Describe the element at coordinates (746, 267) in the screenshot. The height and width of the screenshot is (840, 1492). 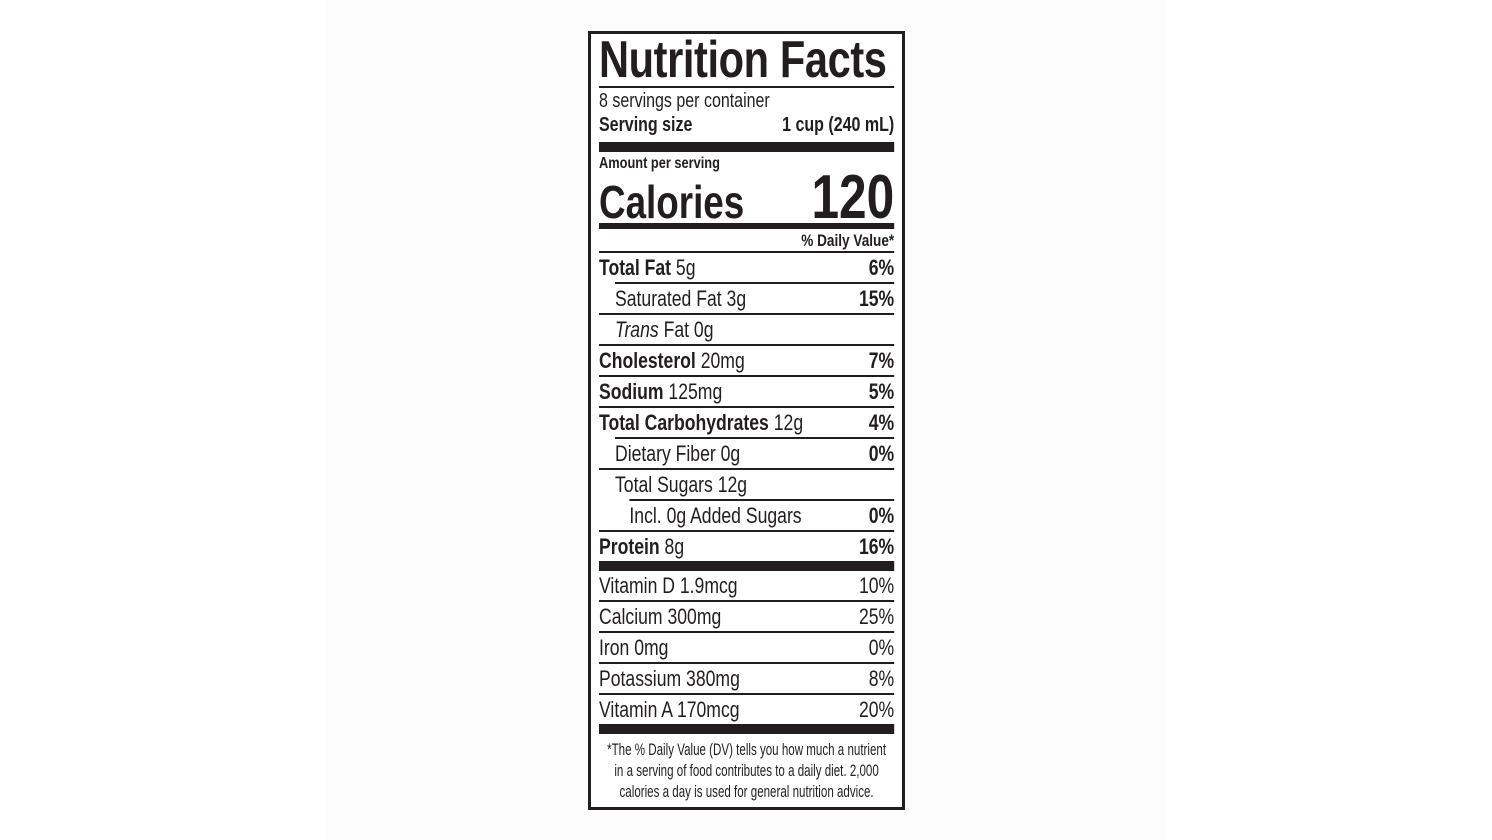
I see `nutrient-row: Total Fat 5g 6%` at that location.